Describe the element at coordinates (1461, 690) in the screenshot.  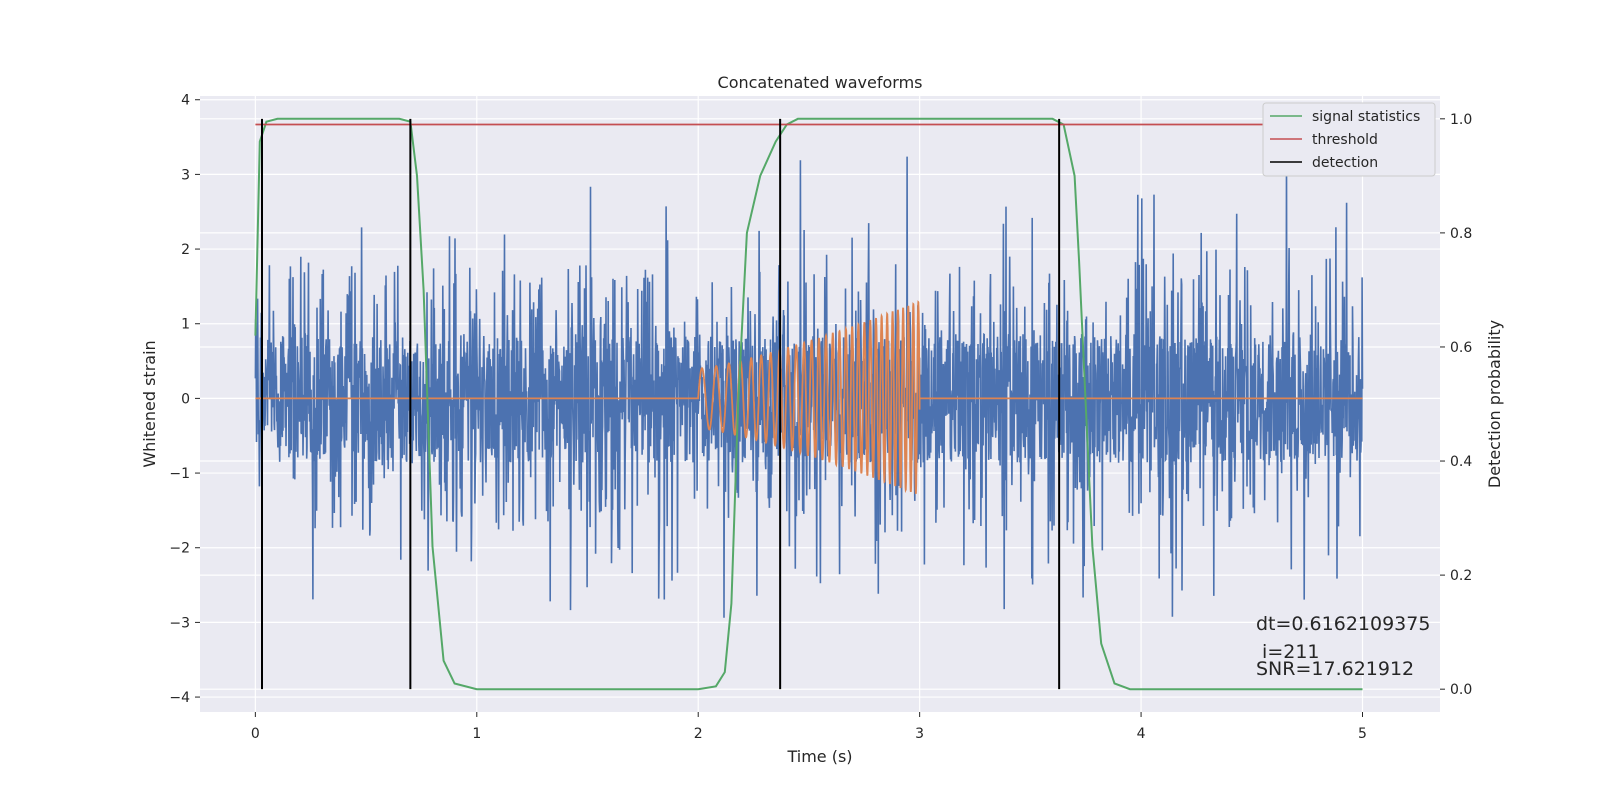
I see `y-right-tick-label: 0.0` at that location.